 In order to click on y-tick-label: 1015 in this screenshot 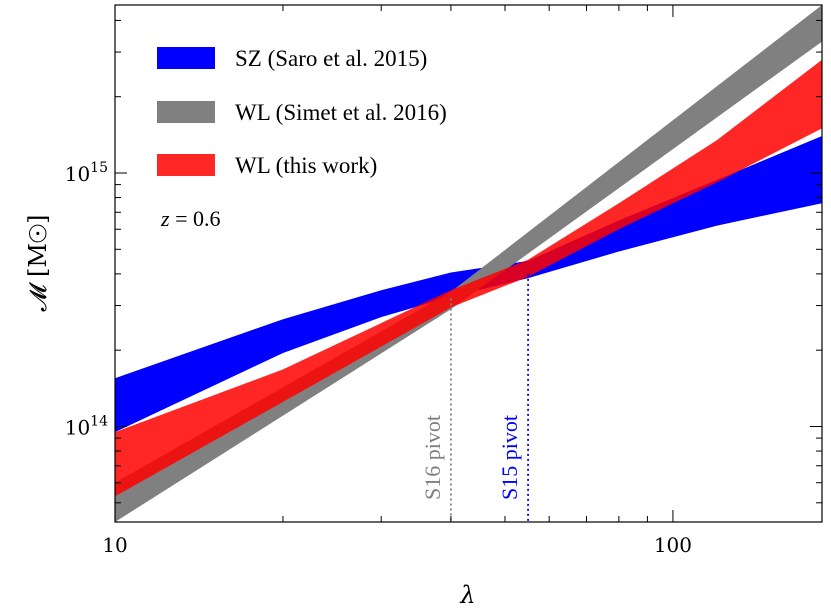, I will do `click(86, 173)`.